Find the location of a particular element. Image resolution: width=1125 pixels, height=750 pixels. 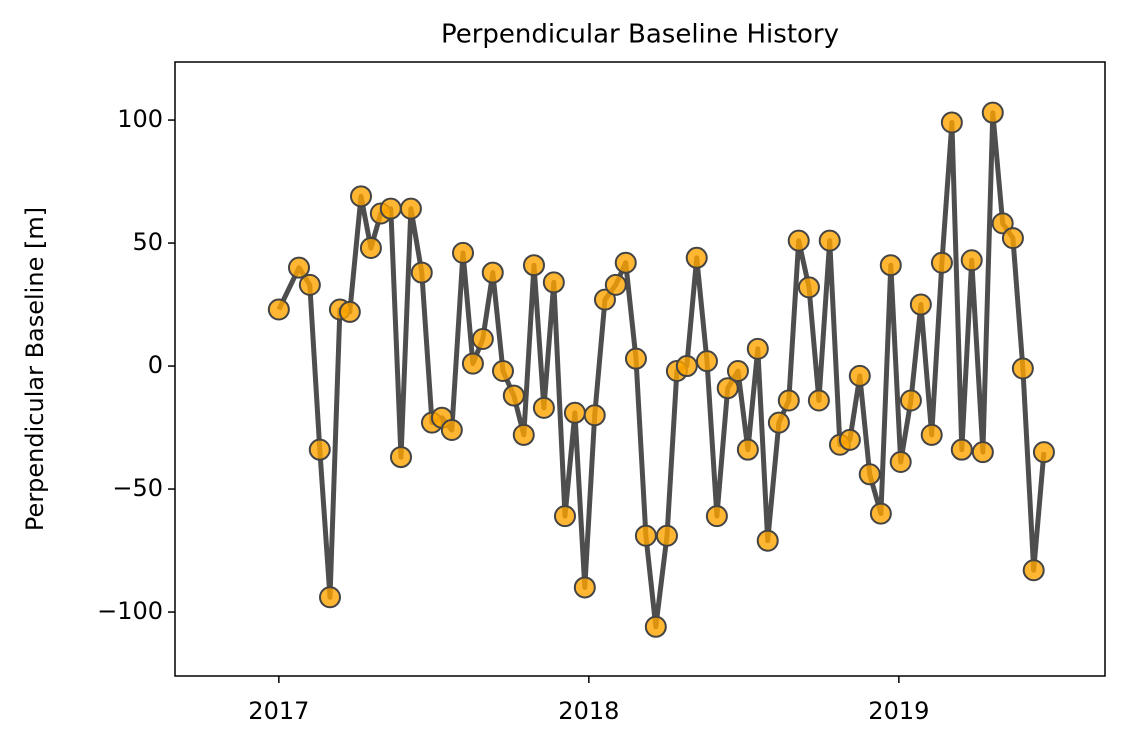

x-tick-label: 2019 is located at coordinates (898, 711).